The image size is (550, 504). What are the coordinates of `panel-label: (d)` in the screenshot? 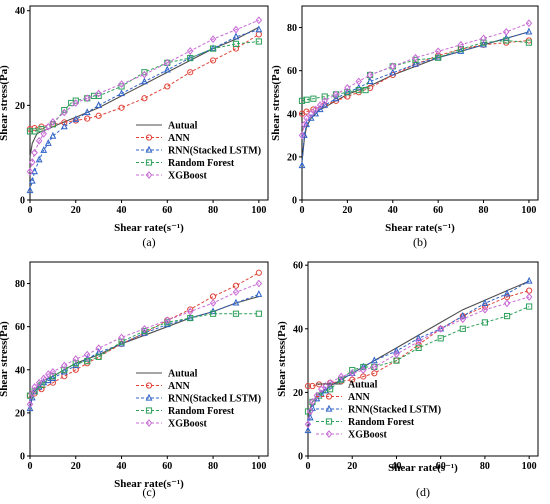 It's located at (423, 492).